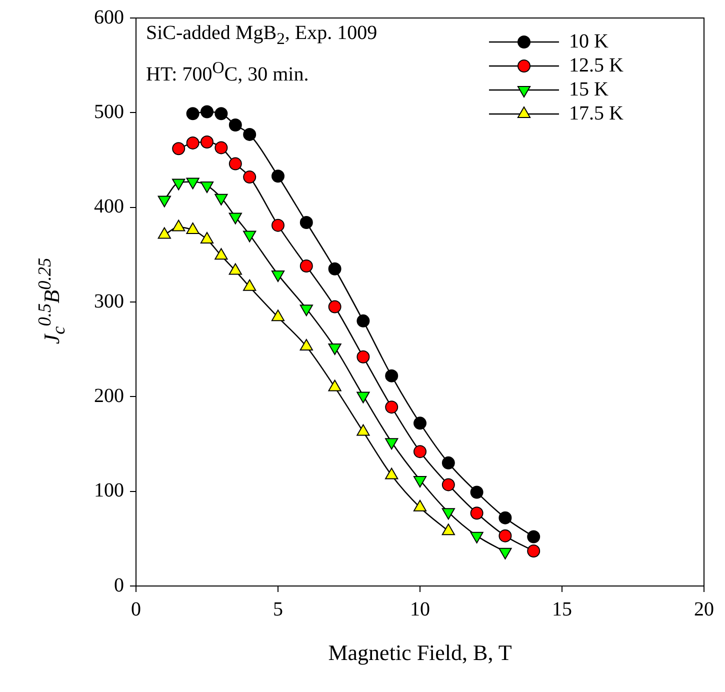  What do you see at coordinates (109, 491) in the screenshot?
I see `y-tick-label: 100` at bounding box center [109, 491].